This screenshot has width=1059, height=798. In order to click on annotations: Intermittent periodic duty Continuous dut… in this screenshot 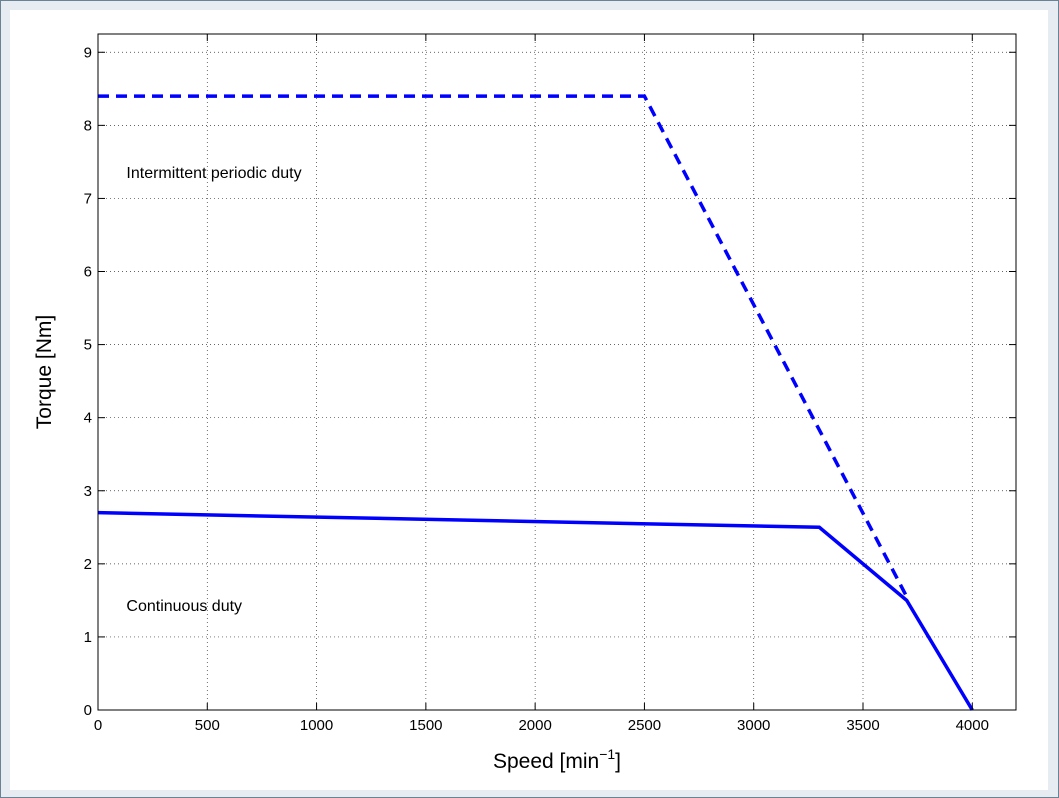, I will do `click(213, 390)`.